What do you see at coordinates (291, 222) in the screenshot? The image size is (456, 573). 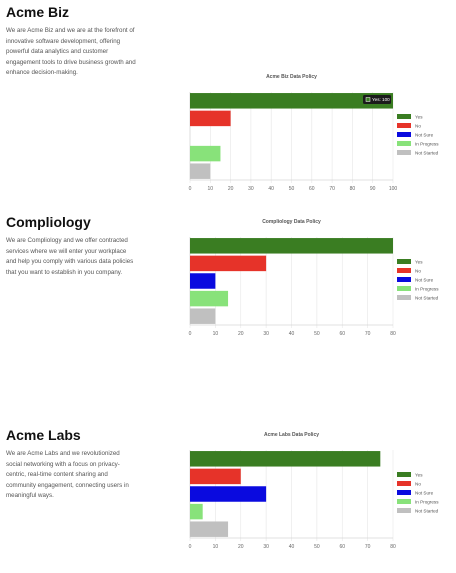 I see `chart-title: Compliology Data Policy` at bounding box center [291, 222].